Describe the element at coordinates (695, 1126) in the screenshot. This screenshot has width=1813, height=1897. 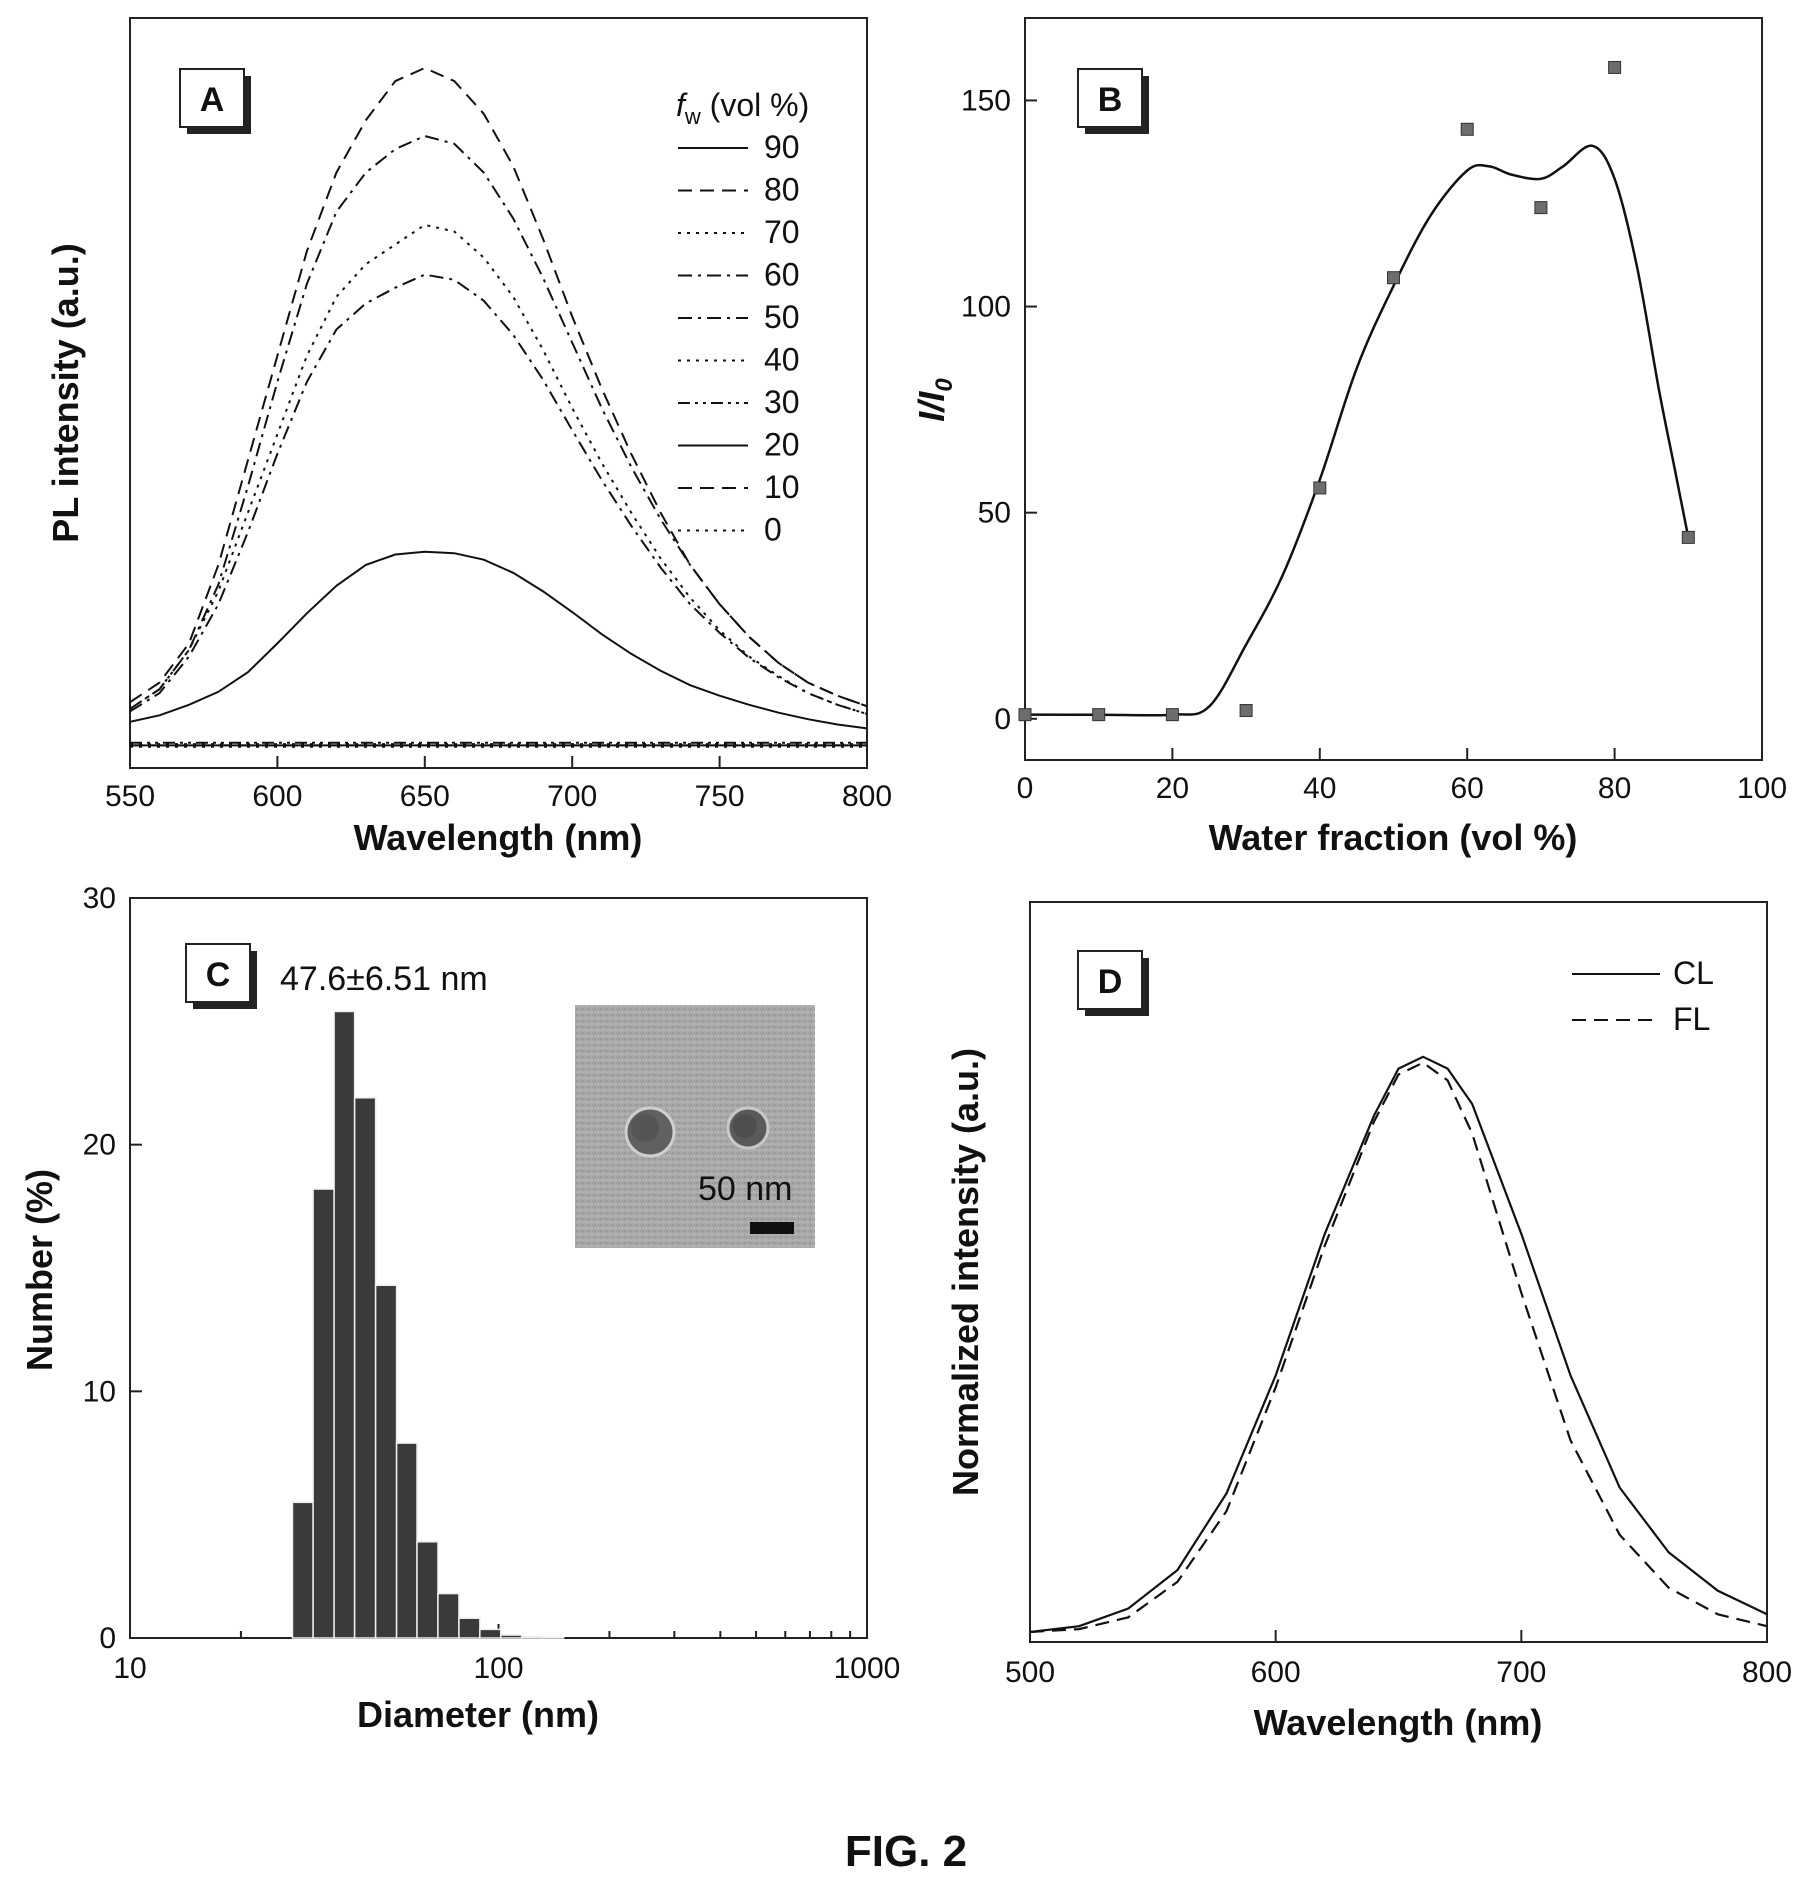
I see `panel-c-tem-inset: 50 nm` at that location.